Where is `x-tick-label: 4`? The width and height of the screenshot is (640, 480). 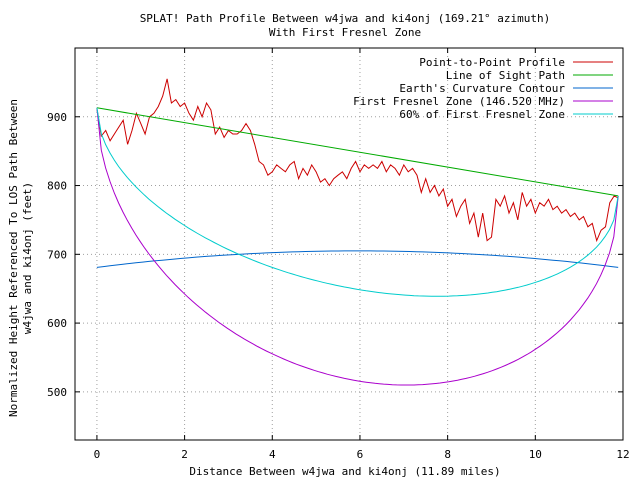 x-tick-label: 4 is located at coordinates (272, 454).